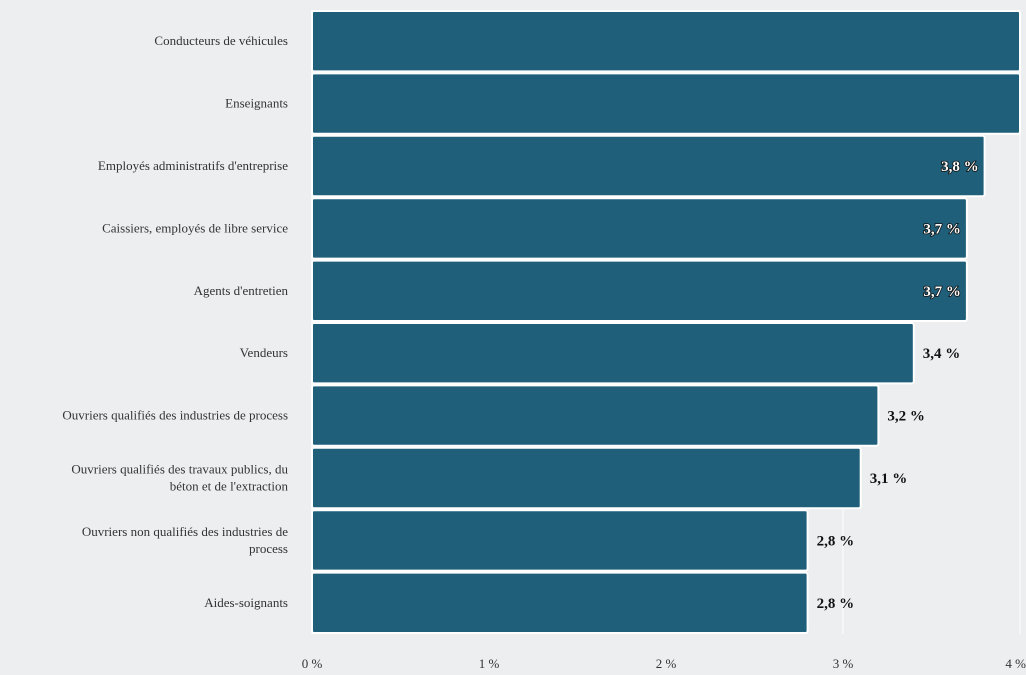  What do you see at coordinates (906, 417) in the screenshot?
I see `value-label: 3,2 %` at bounding box center [906, 417].